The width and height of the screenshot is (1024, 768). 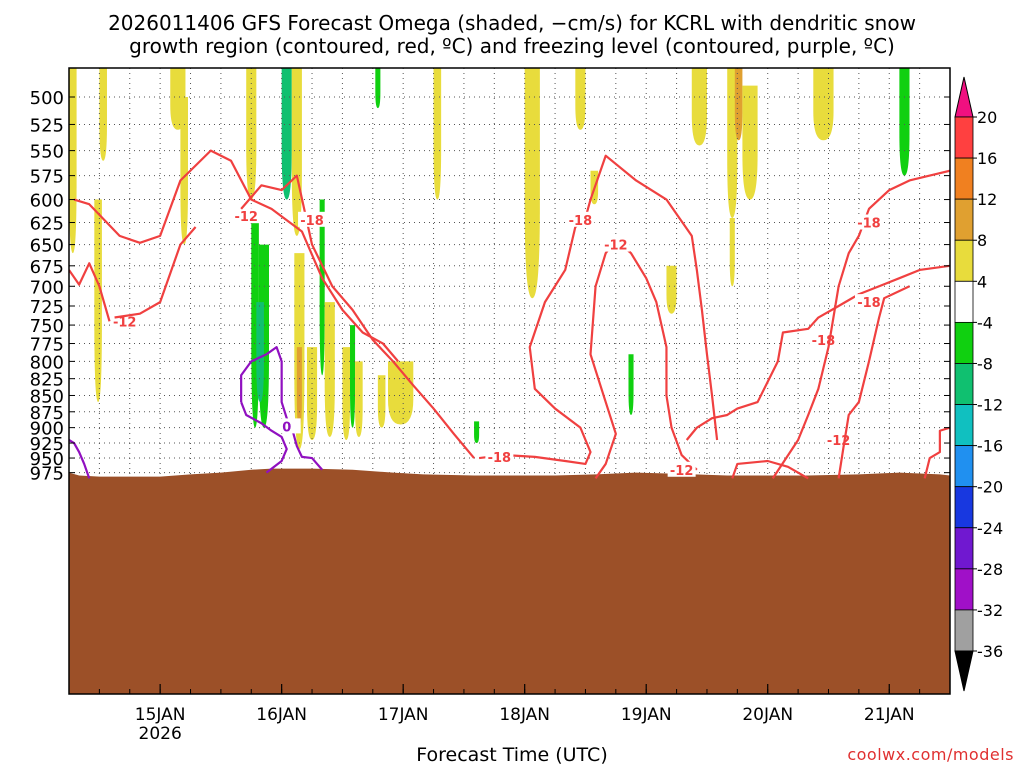 I want to click on x-tick-label-17JAN: 17JAN, so click(x=403, y=715).